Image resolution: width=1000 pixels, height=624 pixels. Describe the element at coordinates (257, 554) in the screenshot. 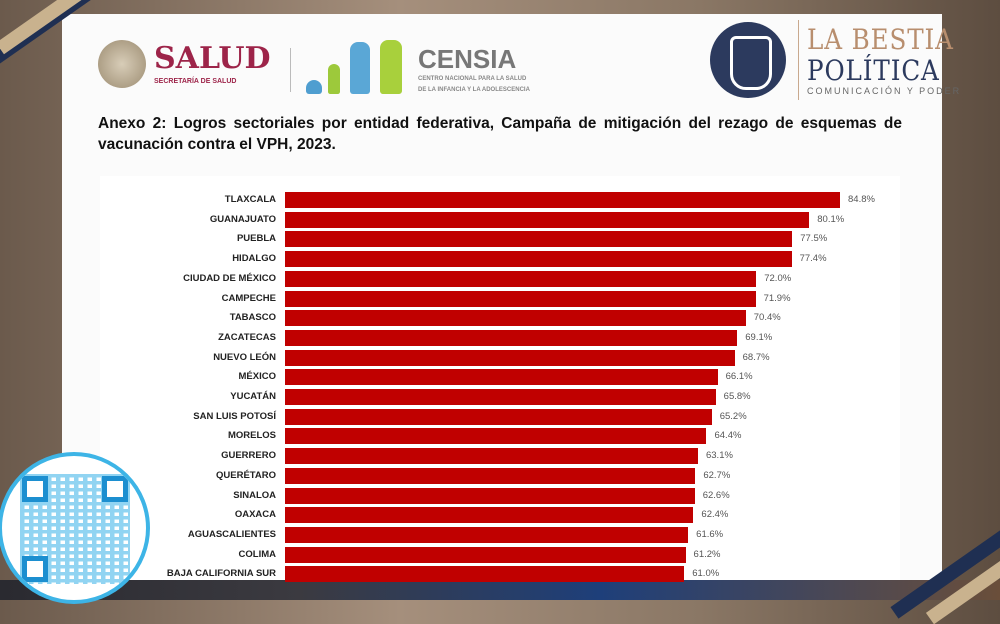

I see `category-label: COLIMA` at that location.